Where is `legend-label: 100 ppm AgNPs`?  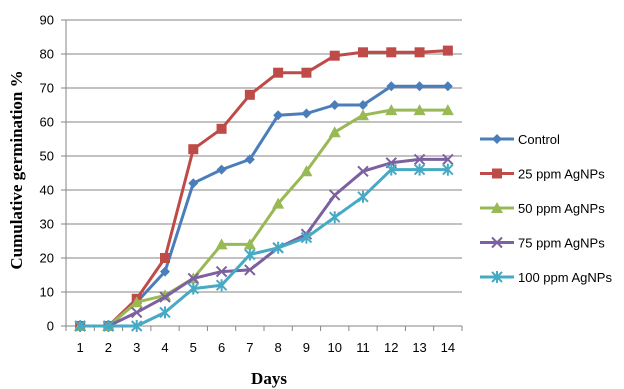 legend-label: 100 ppm AgNPs is located at coordinates (565, 277).